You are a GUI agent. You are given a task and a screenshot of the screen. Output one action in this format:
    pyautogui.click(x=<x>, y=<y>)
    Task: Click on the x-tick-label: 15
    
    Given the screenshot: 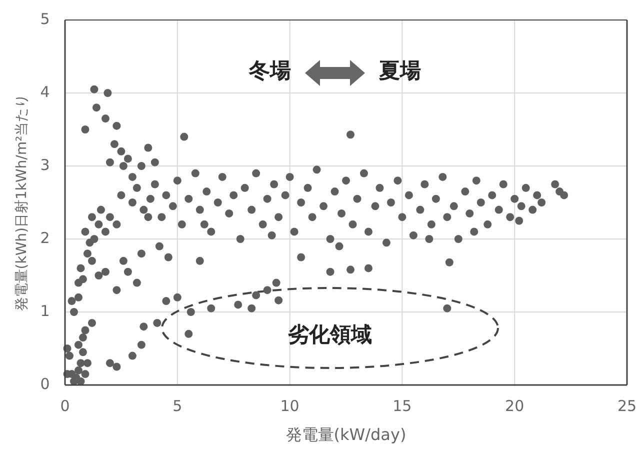 What is the action you would take?
    pyautogui.click(x=402, y=406)
    